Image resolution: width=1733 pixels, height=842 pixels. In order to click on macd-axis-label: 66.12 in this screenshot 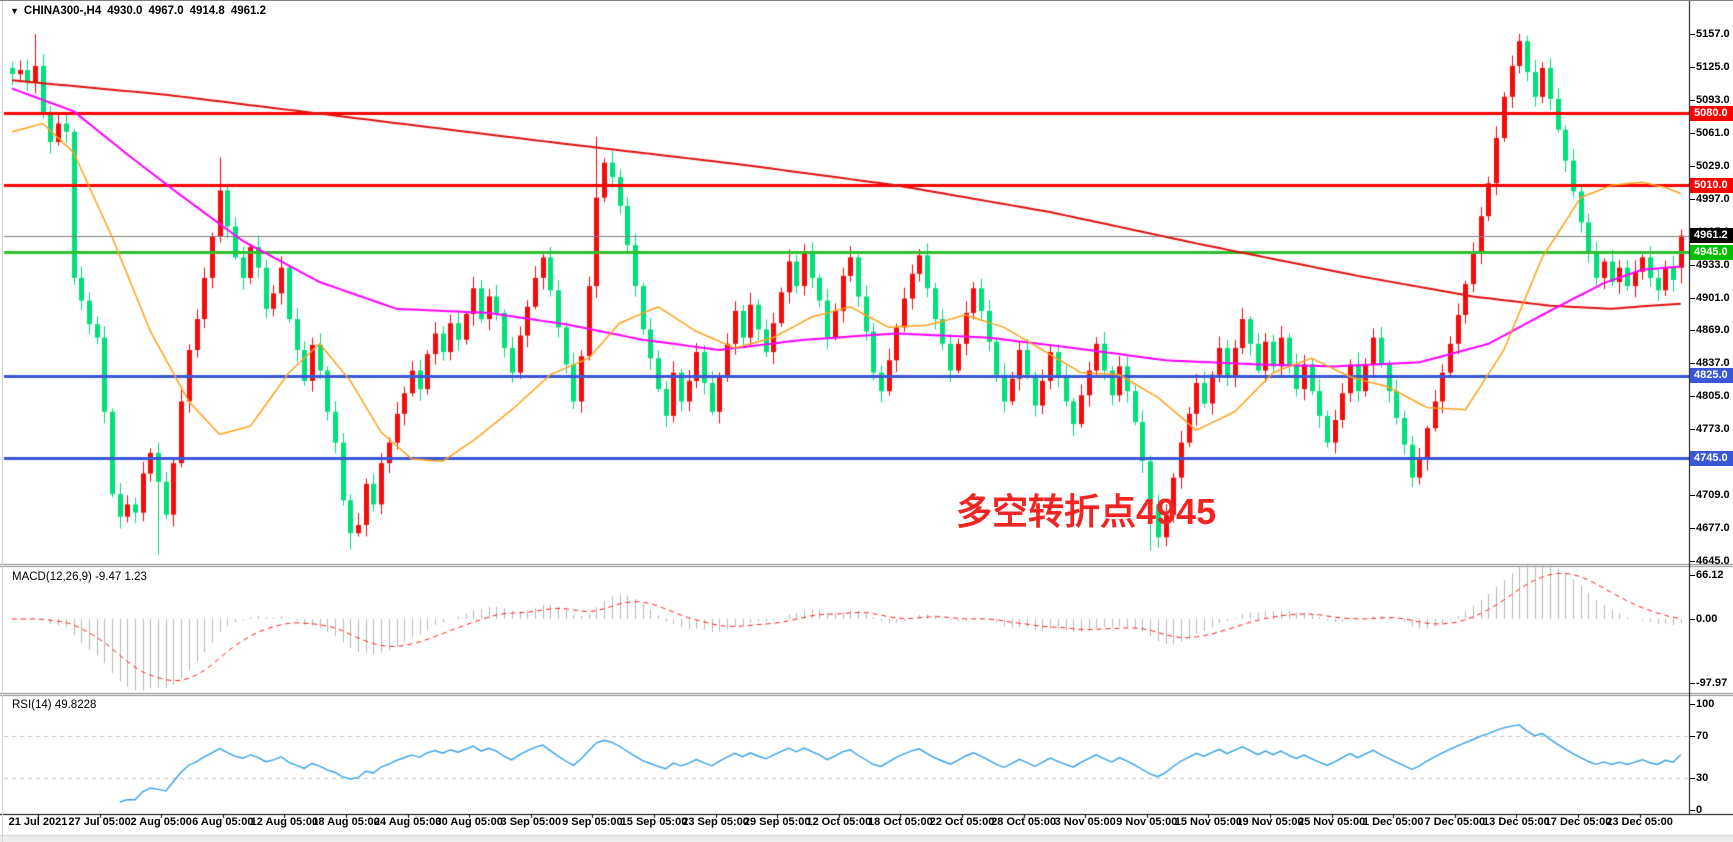, I will do `click(1707, 575)`.